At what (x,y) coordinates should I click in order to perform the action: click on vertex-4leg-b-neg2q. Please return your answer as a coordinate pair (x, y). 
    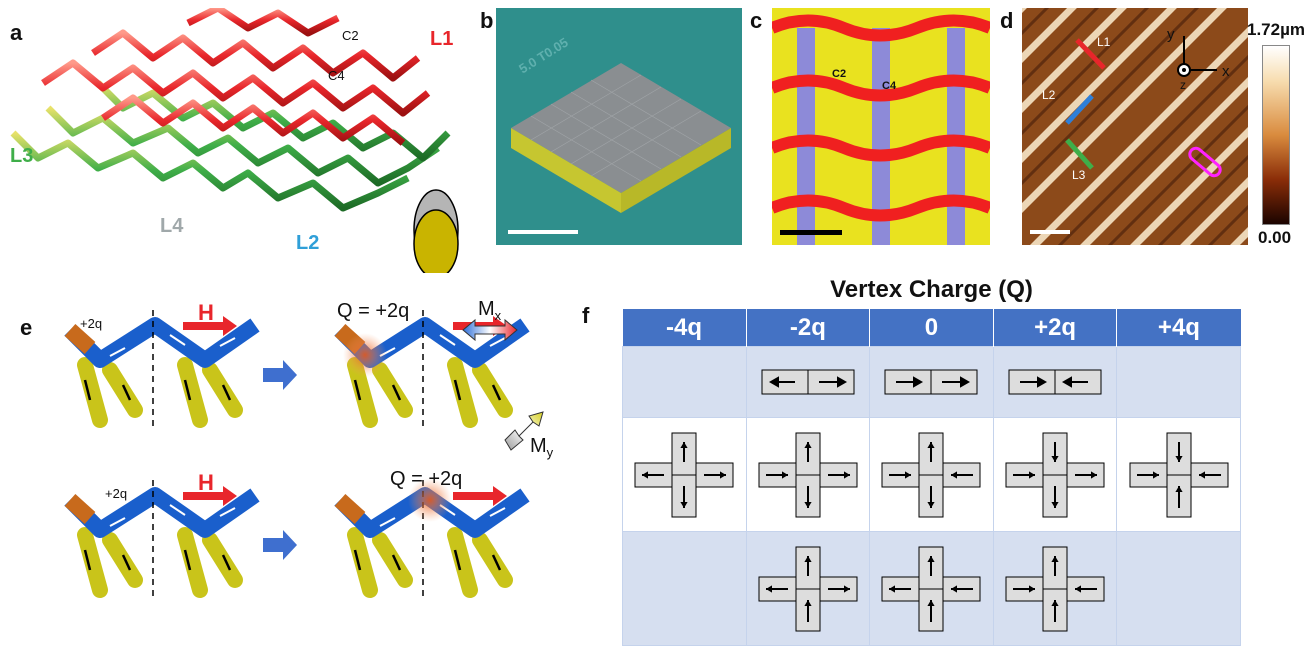
    Looking at the image, I should click on (808, 588).